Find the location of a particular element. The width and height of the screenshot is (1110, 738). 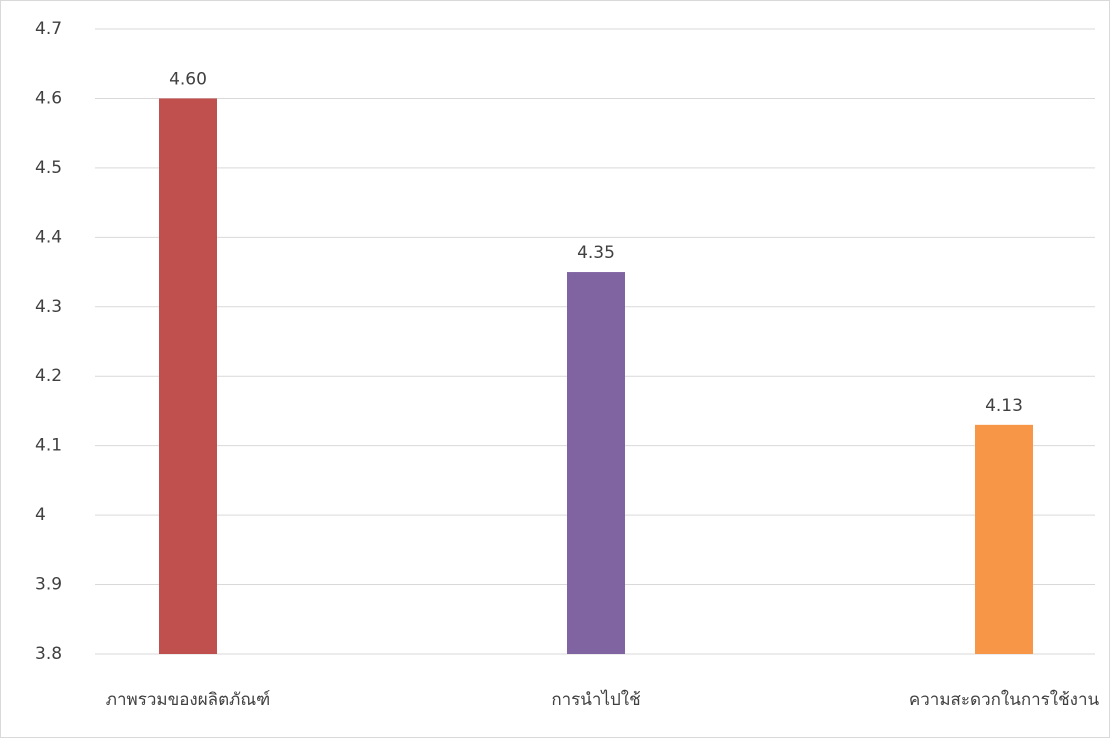

x-tick-label: การนำไปใช้ is located at coordinates (595, 699).